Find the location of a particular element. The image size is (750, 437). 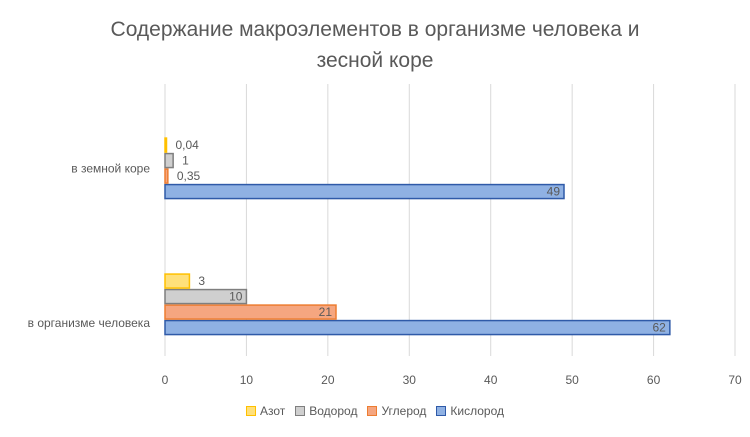

data-label: 1 is located at coordinates (185, 161).